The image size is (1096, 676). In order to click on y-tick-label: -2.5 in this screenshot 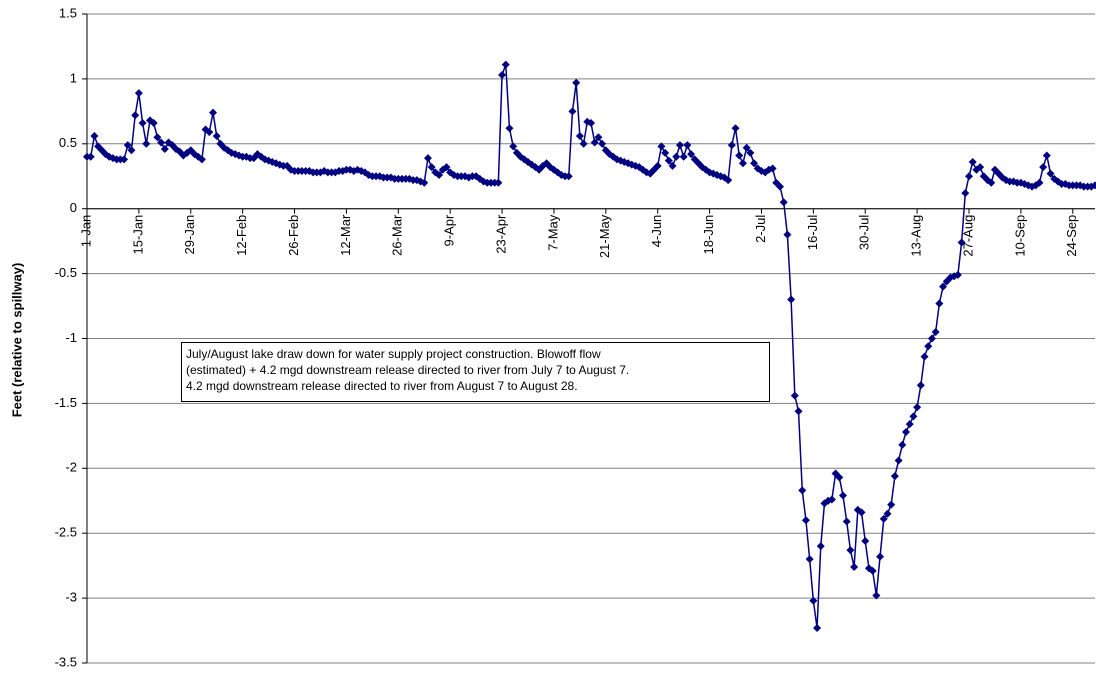, I will do `click(66, 532)`.